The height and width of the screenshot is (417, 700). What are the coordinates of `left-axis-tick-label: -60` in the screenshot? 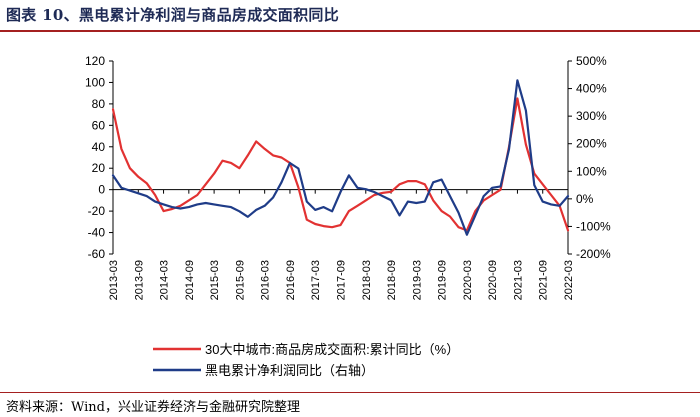 It's located at (97, 254).